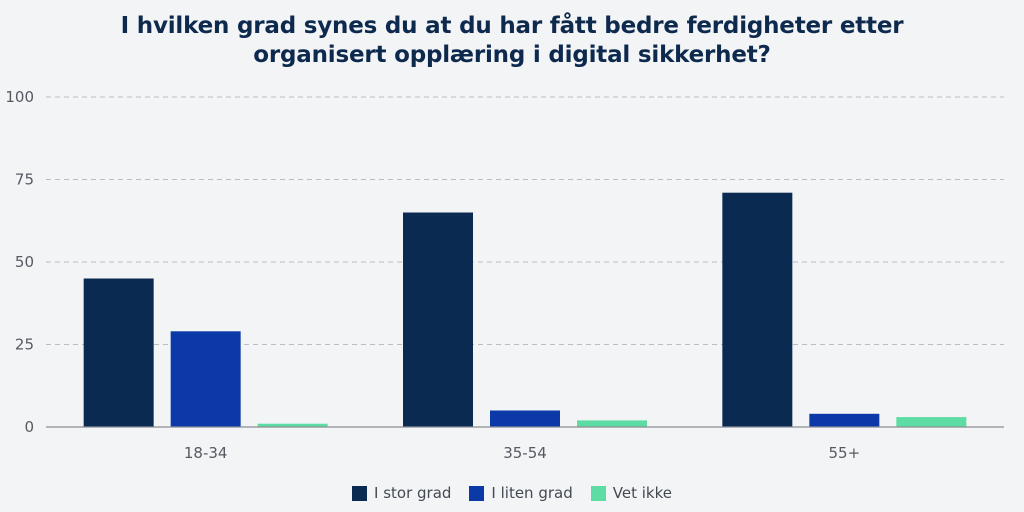 The image size is (1024, 512). I want to click on legend-item-liten: I liten grad, so click(521, 493).